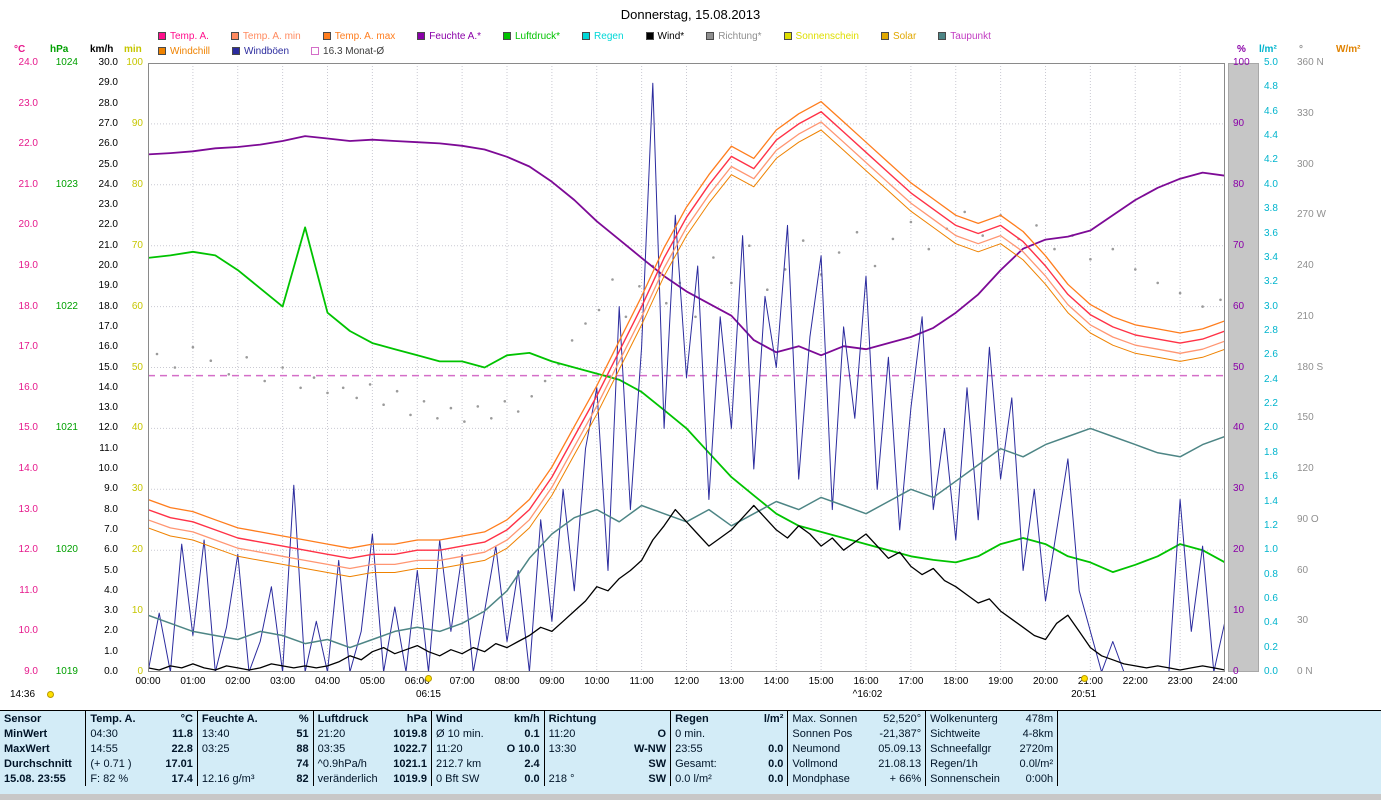 Image resolution: width=1381 pixels, height=800 pixels. Describe the element at coordinates (406, 718) in the screenshot. I see `group-unit: hPa` at that location.